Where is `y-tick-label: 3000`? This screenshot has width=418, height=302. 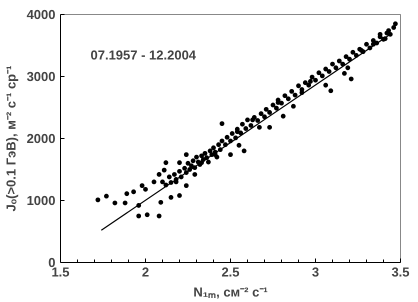 y-tick-label: 3000 is located at coordinates (41, 76).